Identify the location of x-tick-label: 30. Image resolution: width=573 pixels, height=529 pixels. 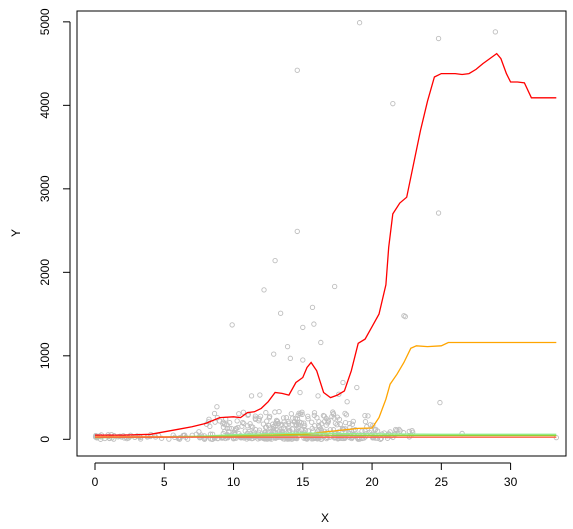
(511, 482).